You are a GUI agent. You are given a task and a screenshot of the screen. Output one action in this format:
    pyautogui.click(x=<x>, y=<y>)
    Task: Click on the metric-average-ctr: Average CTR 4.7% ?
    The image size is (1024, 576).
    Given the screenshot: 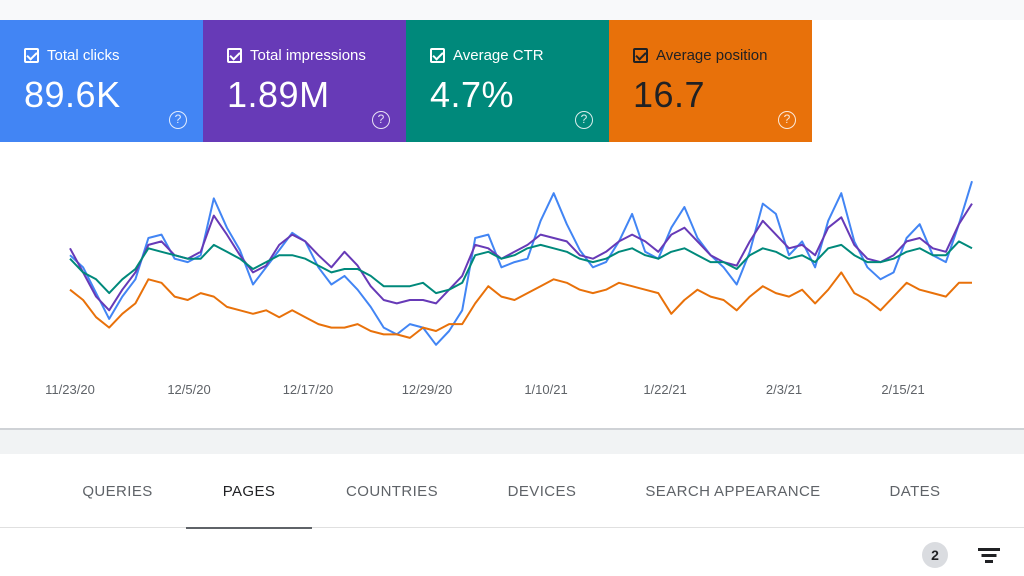 What is the action you would take?
    pyautogui.click(x=507, y=81)
    